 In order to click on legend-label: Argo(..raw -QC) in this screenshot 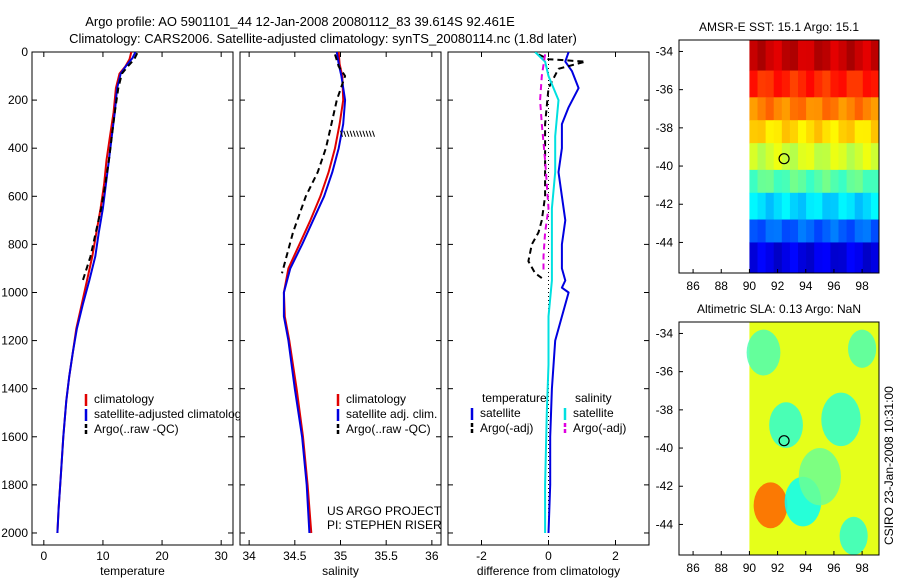, I will do `click(388, 429)`.